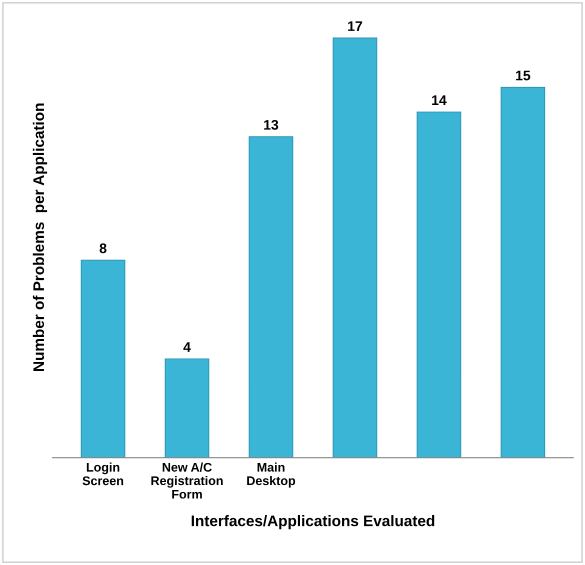 This screenshot has width=585, height=565. Describe the element at coordinates (523, 75) in the screenshot. I see `data-label: 15` at that location.